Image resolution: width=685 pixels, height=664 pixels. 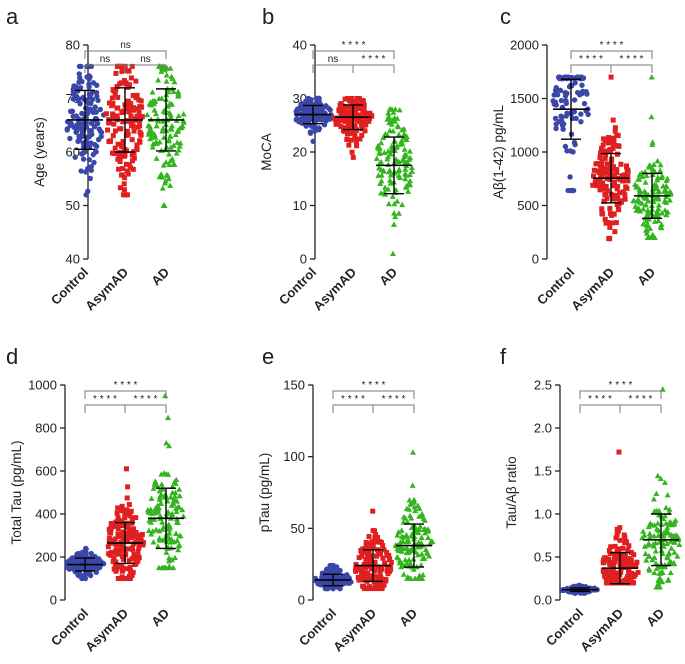 I want to click on y-tick-label: 50, so click(x=298, y=528).